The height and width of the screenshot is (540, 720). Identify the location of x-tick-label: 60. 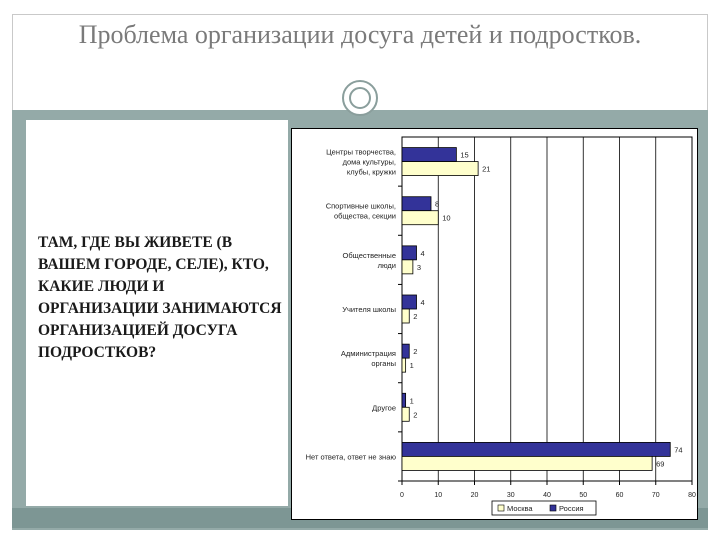
(620, 495).